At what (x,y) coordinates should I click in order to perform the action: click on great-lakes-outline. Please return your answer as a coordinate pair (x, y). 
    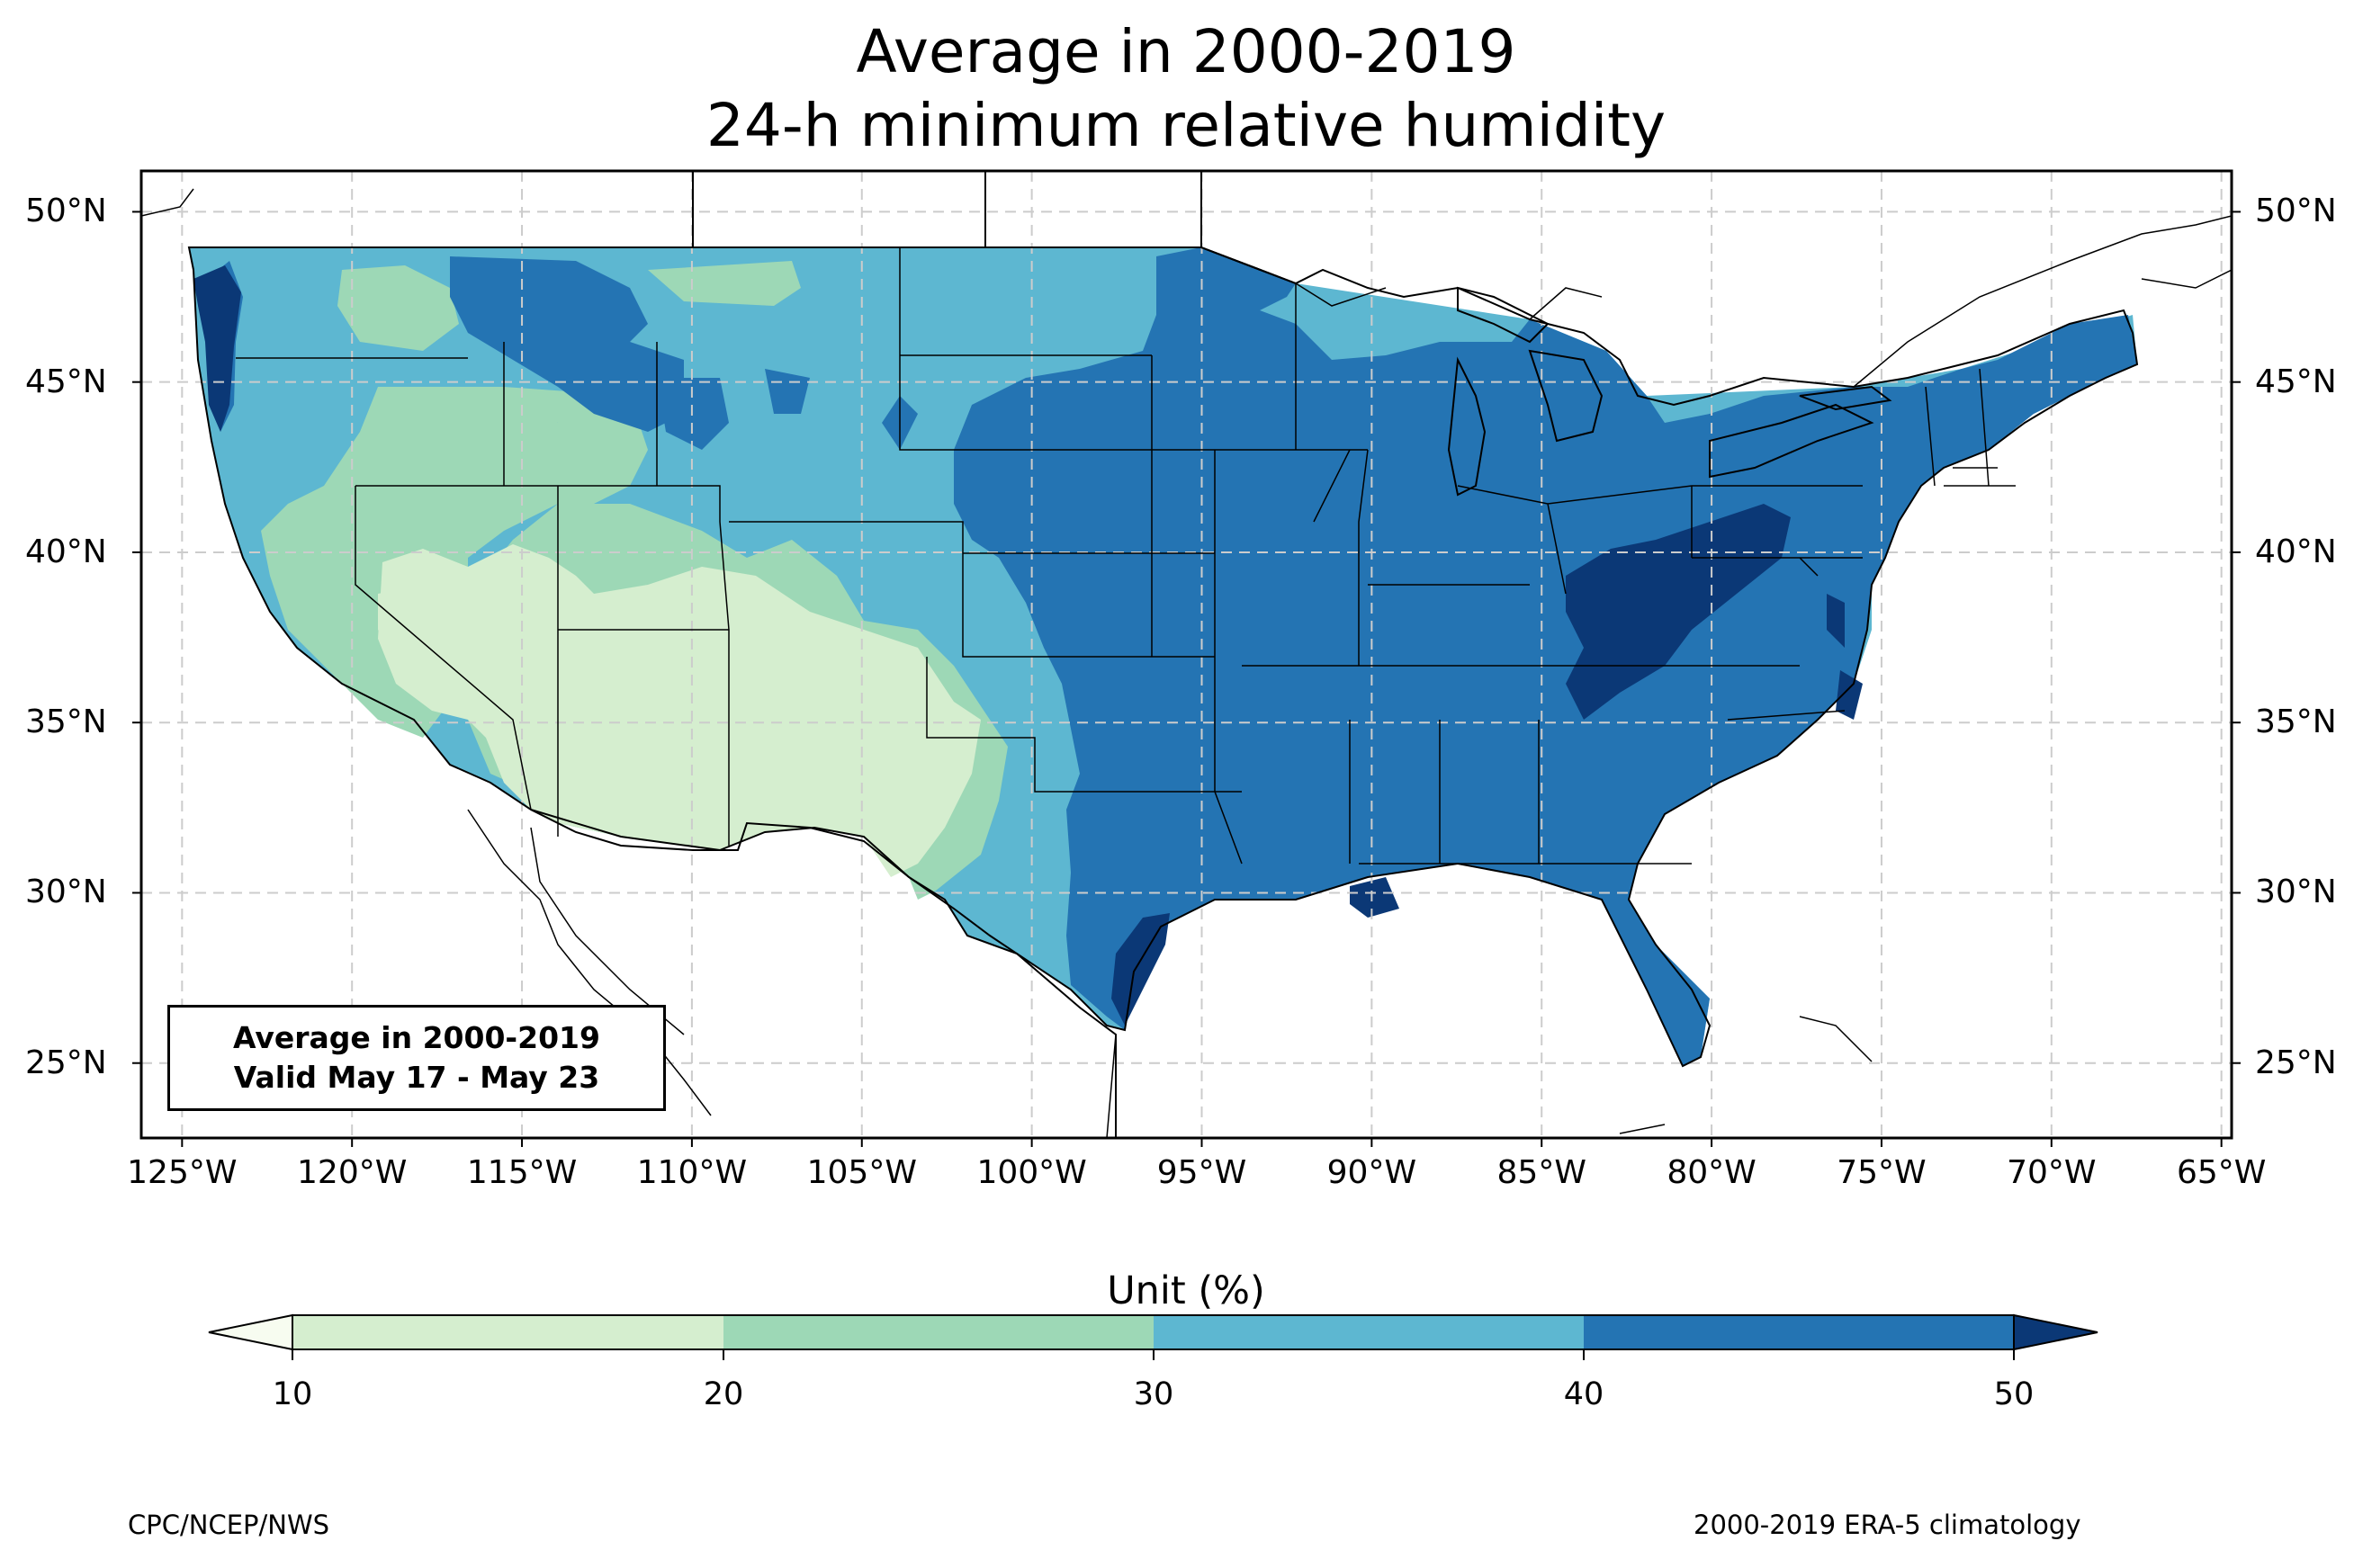
    Looking at the image, I should click on (1670, 391).